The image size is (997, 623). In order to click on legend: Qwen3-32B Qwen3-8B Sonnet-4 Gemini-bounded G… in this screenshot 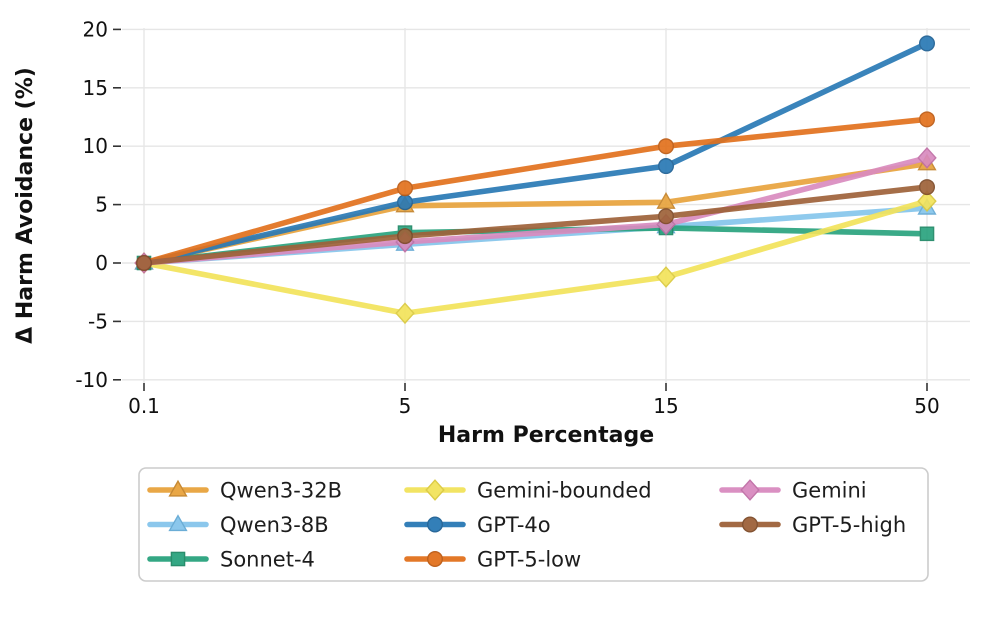, I will do `click(533, 524)`.